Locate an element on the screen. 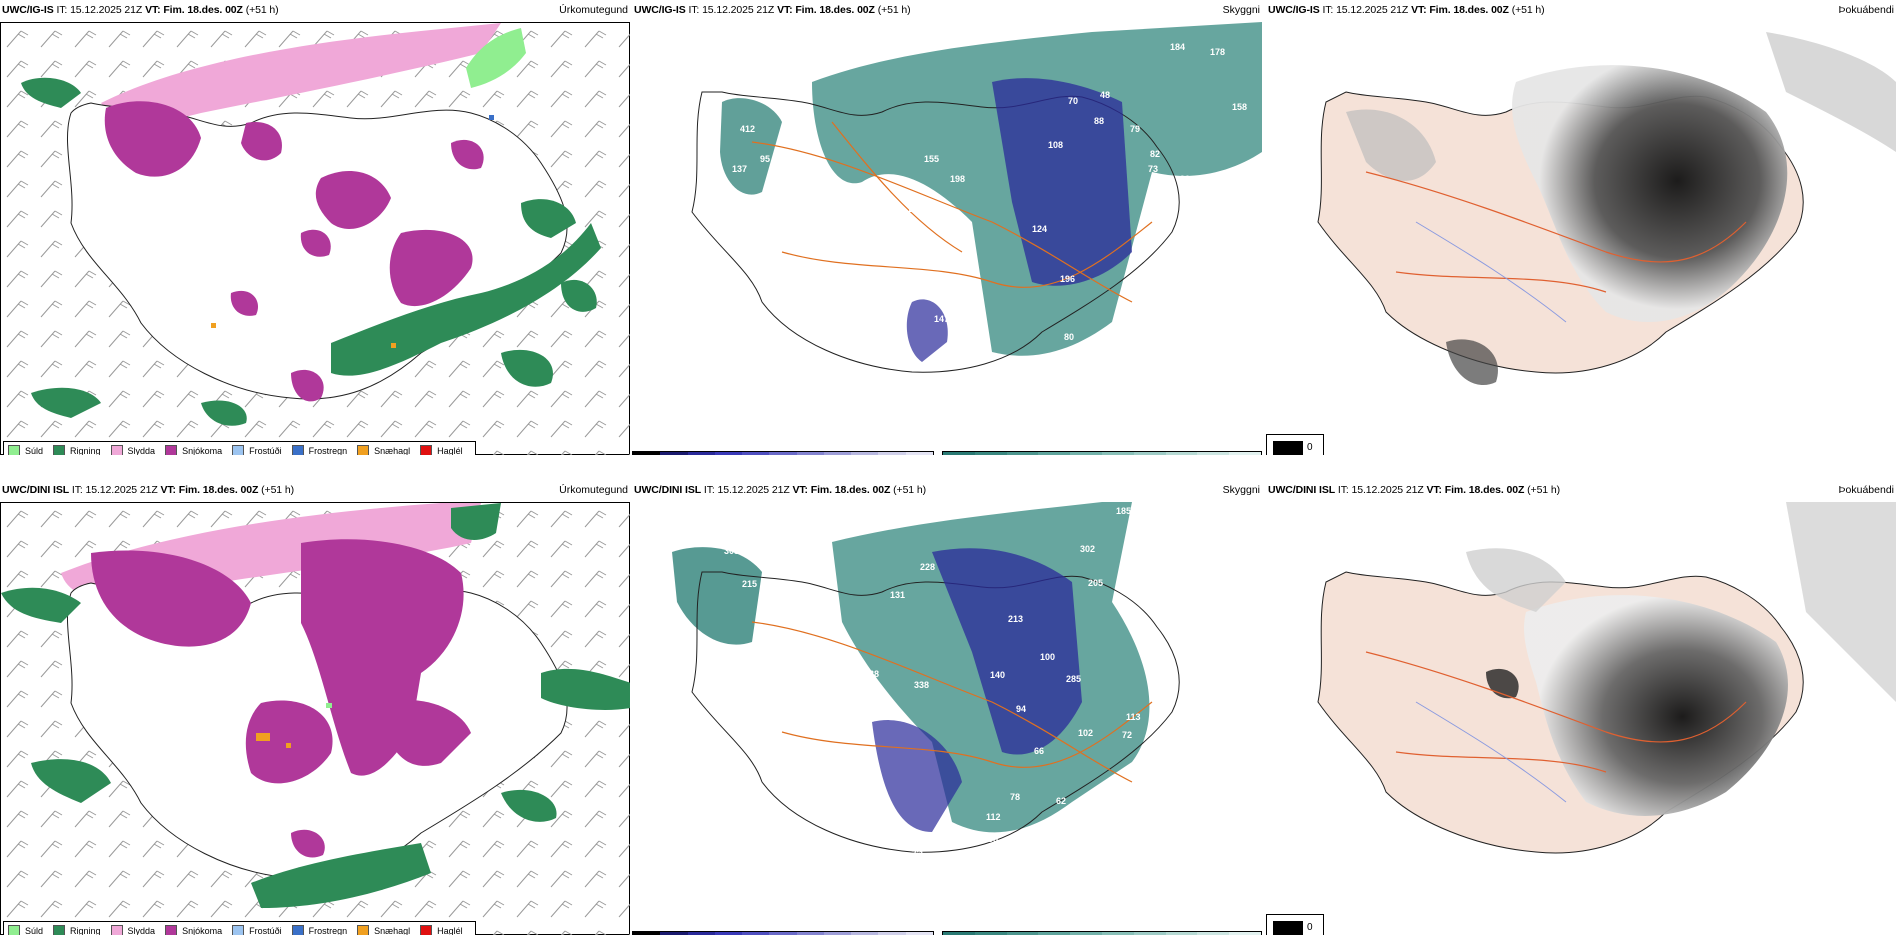 Image resolution: width=1900 pixels, height=950 pixels. vis-label: 66 is located at coordinates (1039, 751).